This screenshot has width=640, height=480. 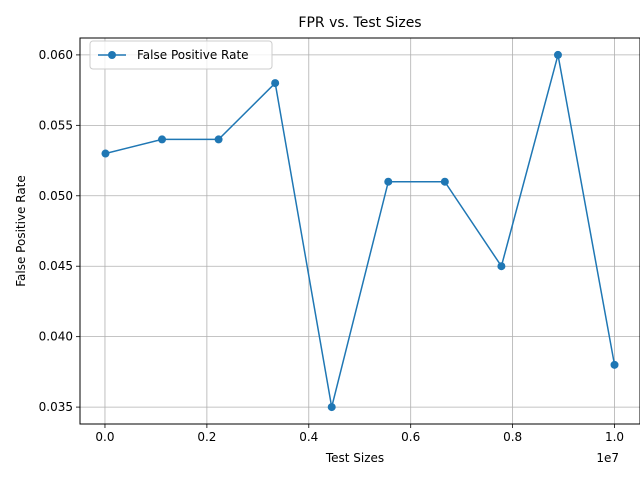 I want to click on x-tick-label: 0.4, so click(x=308, y=437).